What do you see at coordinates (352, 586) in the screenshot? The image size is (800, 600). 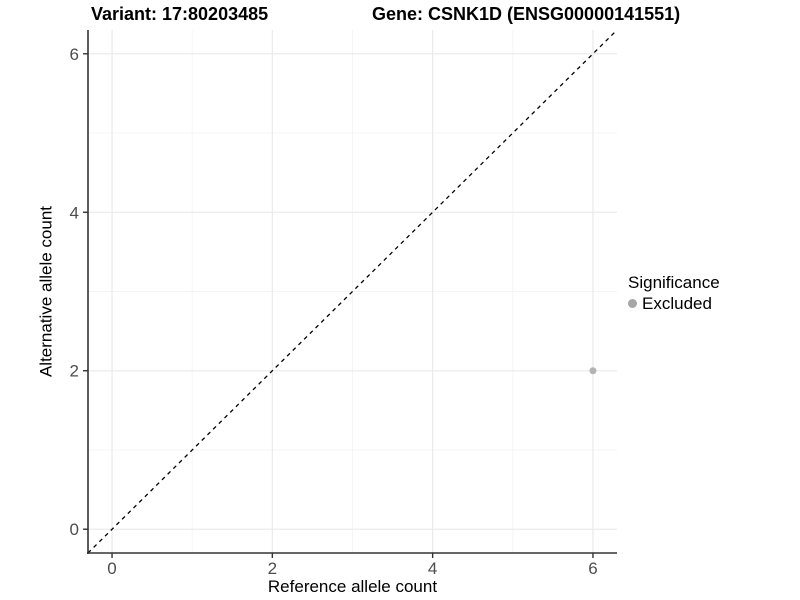 I see `x-axis-label: Reference allele count` at bounding box center [352, 586].